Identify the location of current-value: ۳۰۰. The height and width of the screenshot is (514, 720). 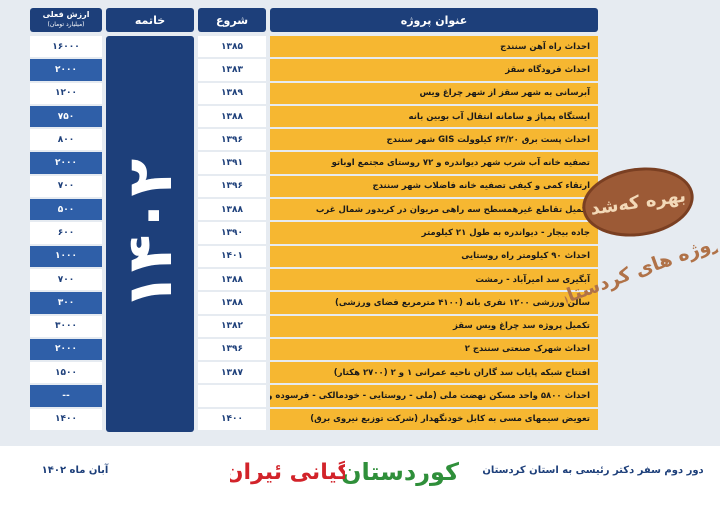
(66, 303).